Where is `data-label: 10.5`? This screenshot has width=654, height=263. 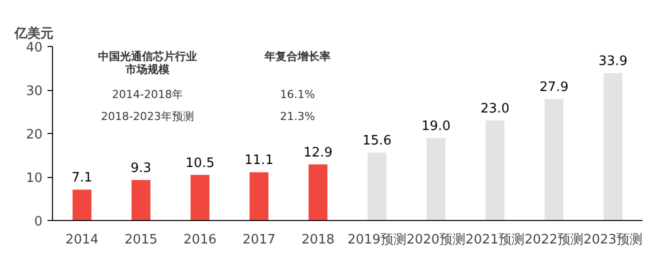
data-label: 10.5 is located at coordinates (200, 163).